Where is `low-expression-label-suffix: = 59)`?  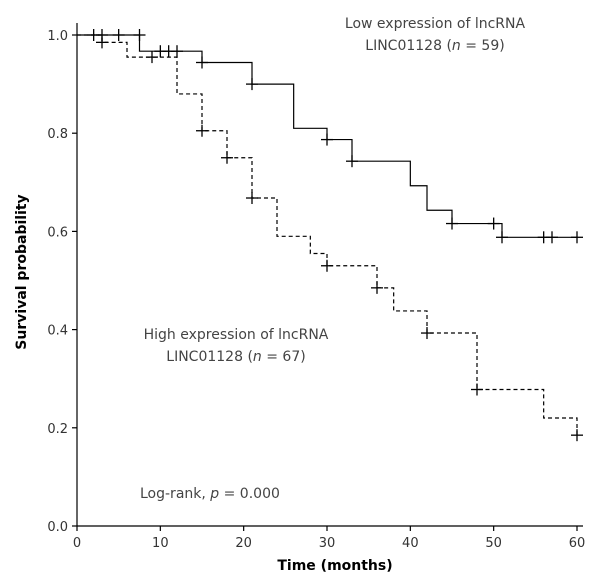 low-expression-label-suffix: = 59) is located at coordinates (483, 46).